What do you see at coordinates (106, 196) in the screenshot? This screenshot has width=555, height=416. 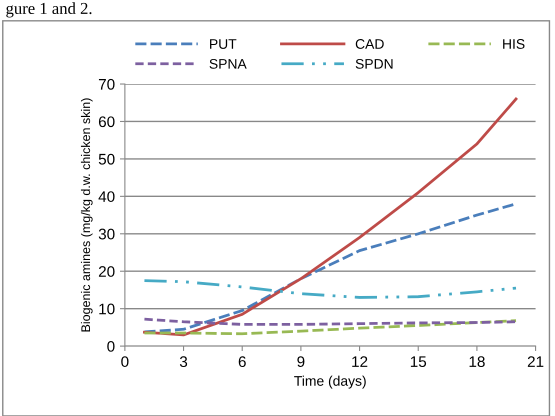 I see `y-tick-label: 40` at bounding box center [106, 196].